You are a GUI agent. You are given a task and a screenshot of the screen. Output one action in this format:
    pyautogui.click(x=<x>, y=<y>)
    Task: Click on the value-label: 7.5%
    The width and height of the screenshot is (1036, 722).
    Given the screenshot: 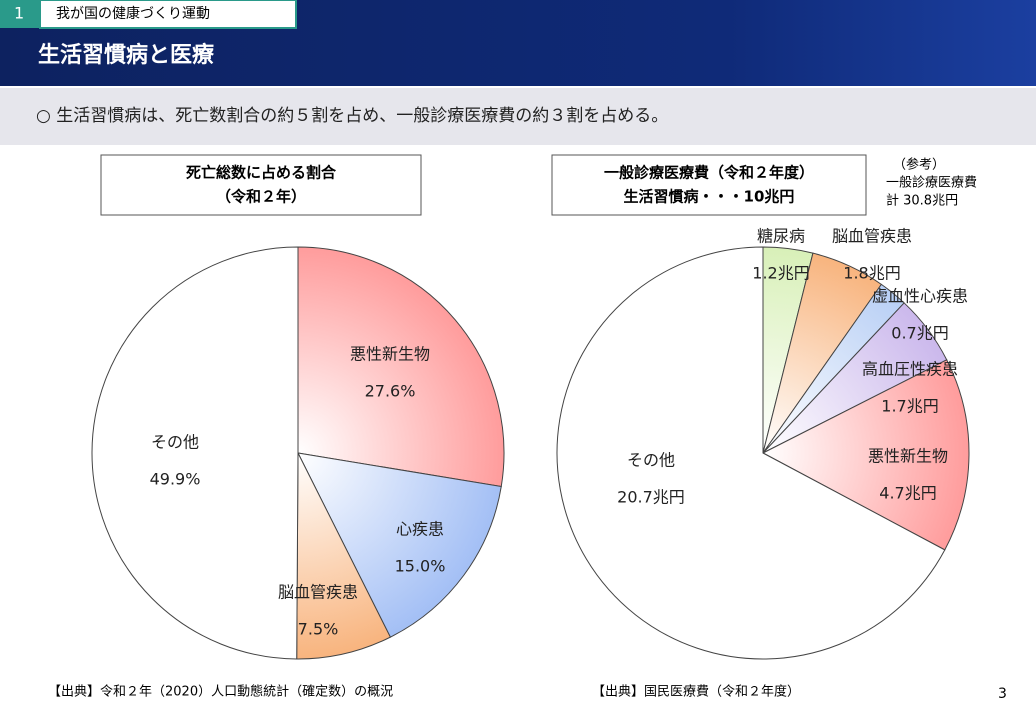 What is the action you would take?
    pyautogui.click(x=318, y=629)
    